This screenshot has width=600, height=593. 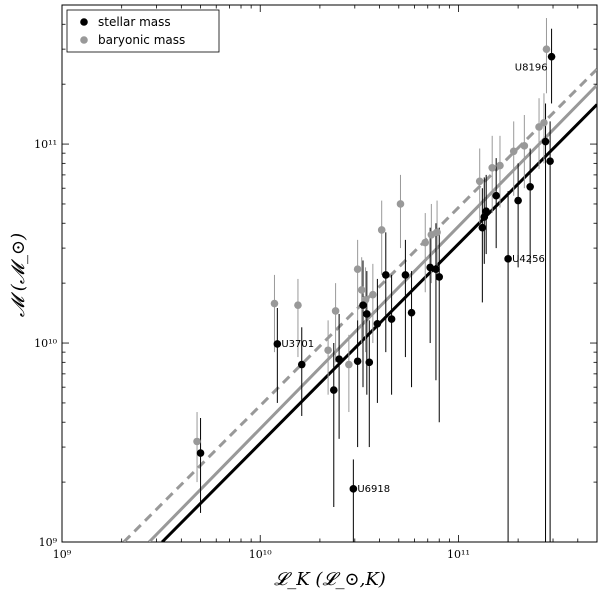 What do you see at coordinates (45, 343) in the screenshot?
I see `y-tick-label: 10¹⁰` at bounding box center [45, 343].